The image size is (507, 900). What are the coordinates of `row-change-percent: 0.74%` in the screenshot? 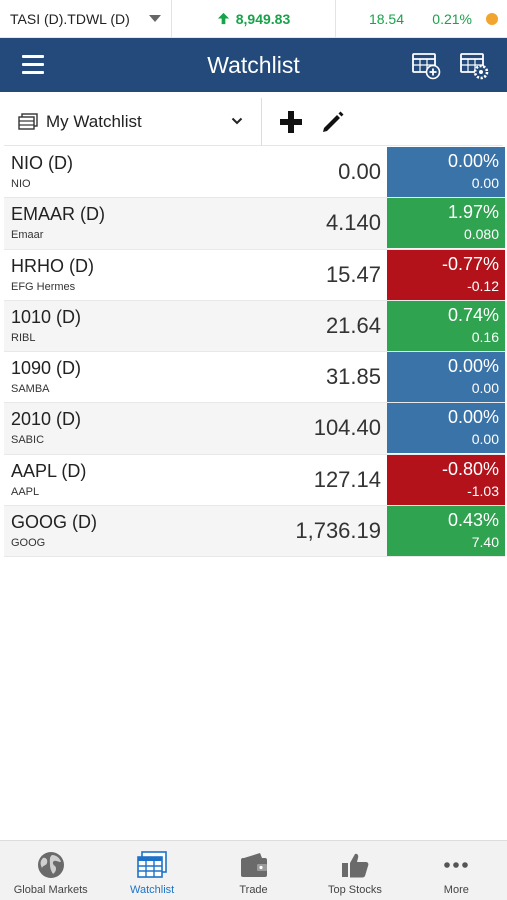 It's located at (473, 314).